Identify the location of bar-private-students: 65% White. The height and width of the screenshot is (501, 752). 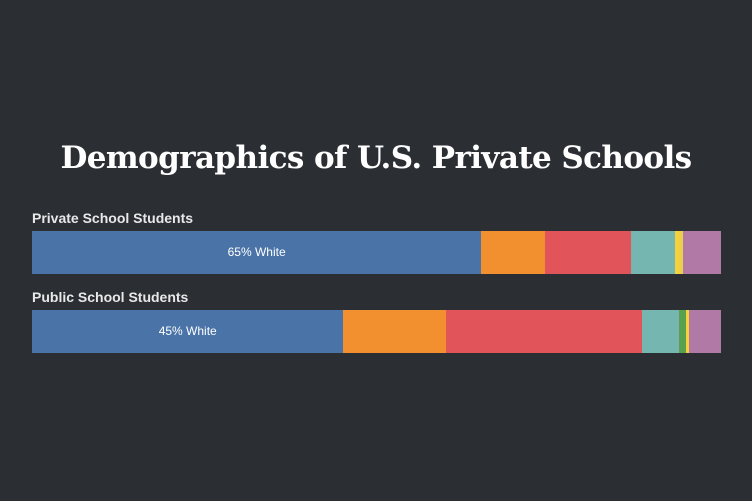
(376, 252).